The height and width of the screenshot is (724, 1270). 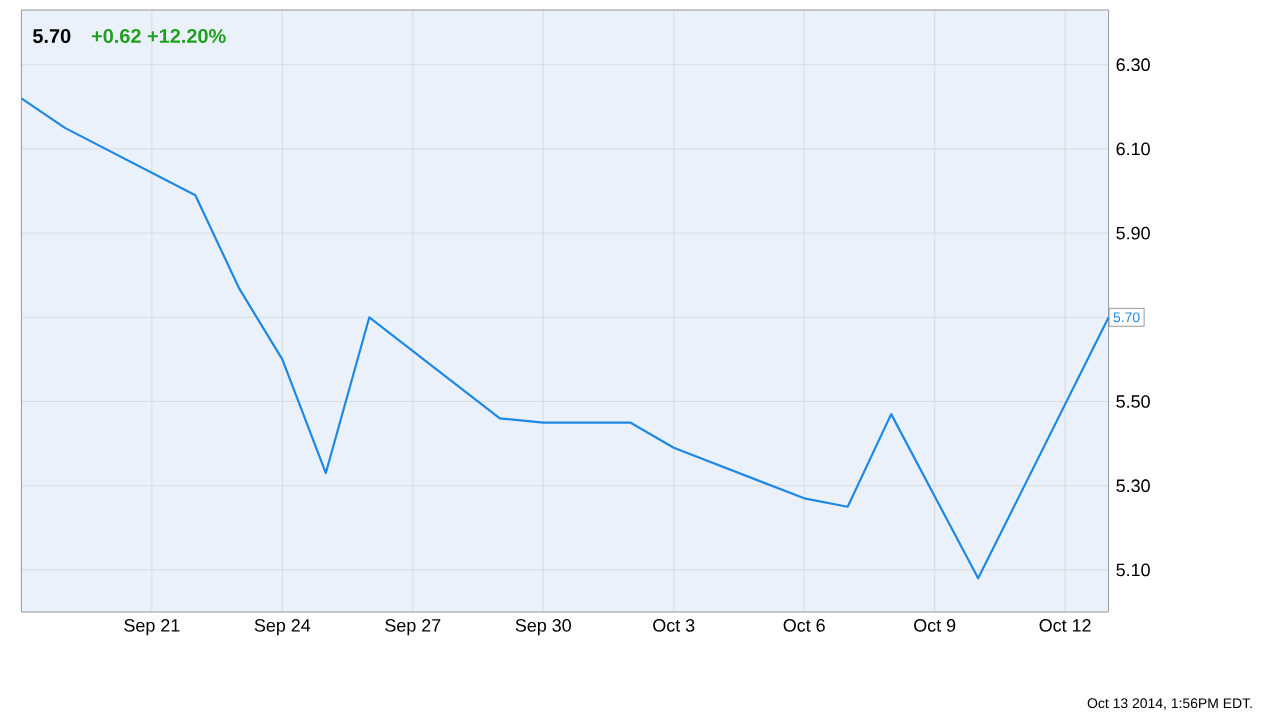 I want to click on y-tick-label: 5.50, so click(x=1133, y=401).